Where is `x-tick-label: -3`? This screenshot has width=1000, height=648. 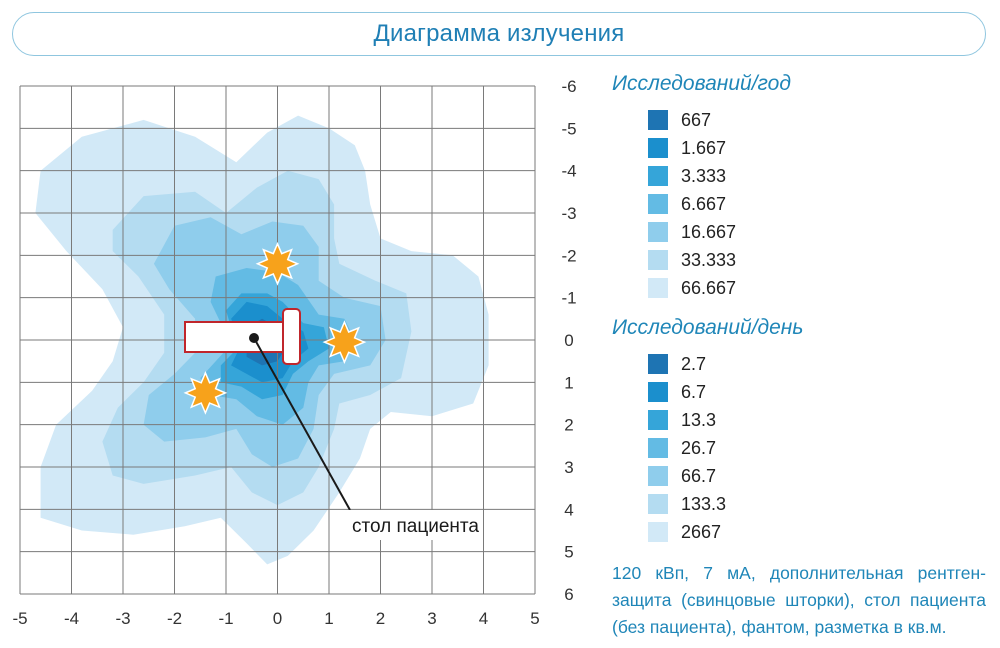 x-tick-label: -3 is located at coordinates (122, 618).